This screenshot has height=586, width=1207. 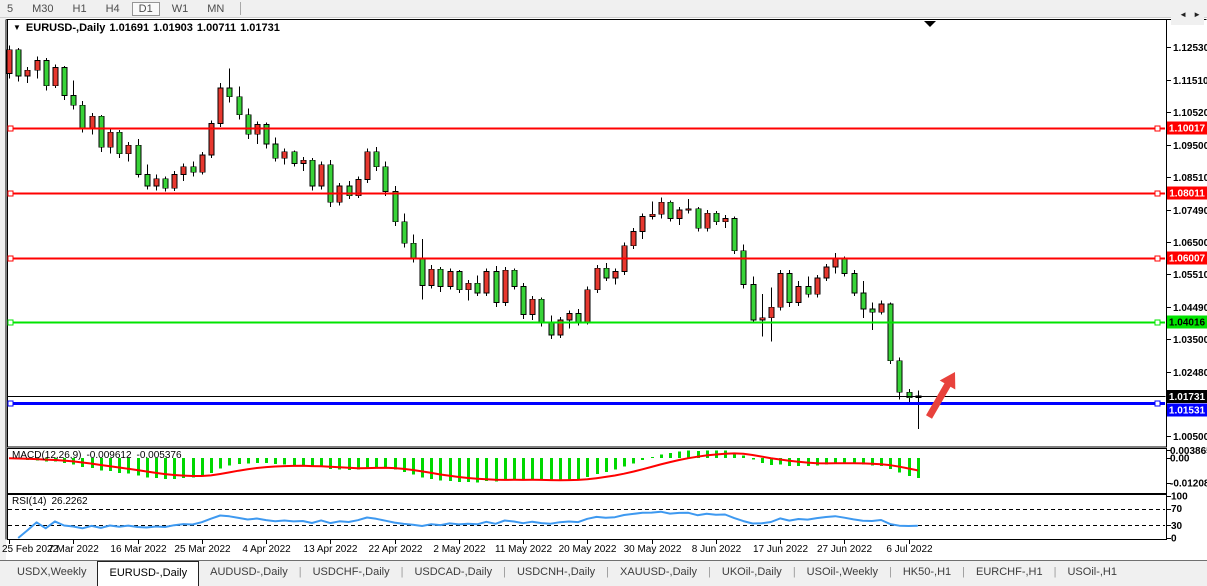 I want to click on rsi-panel-frame, so click(x=587, y=517).